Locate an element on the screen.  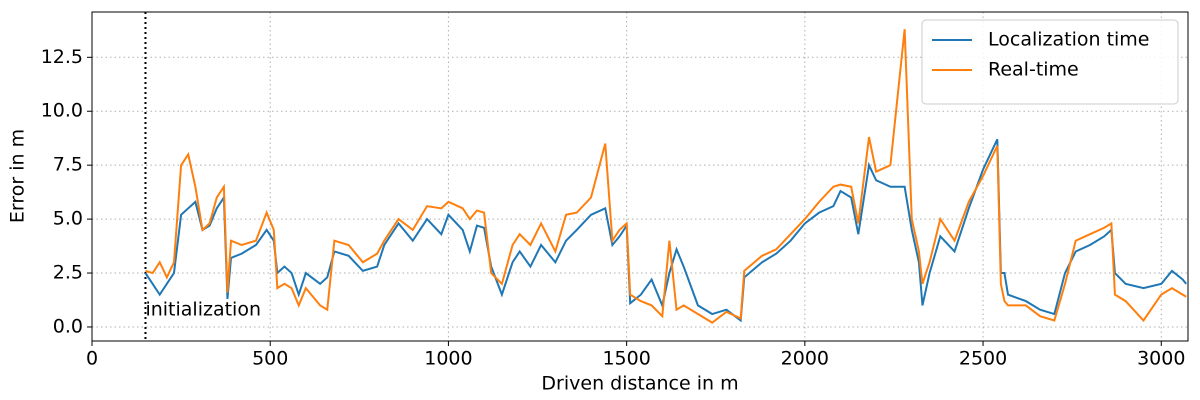
legend-box is located at coordinates (1050, 62).